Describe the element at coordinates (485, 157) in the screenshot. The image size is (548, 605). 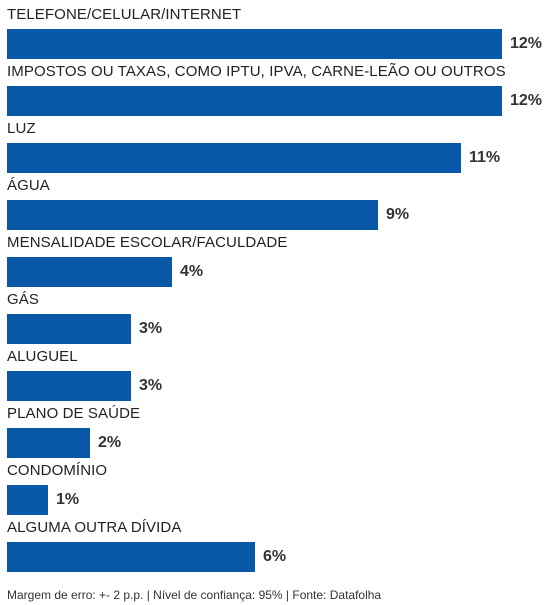
I see `value-label: 11%` at that location.